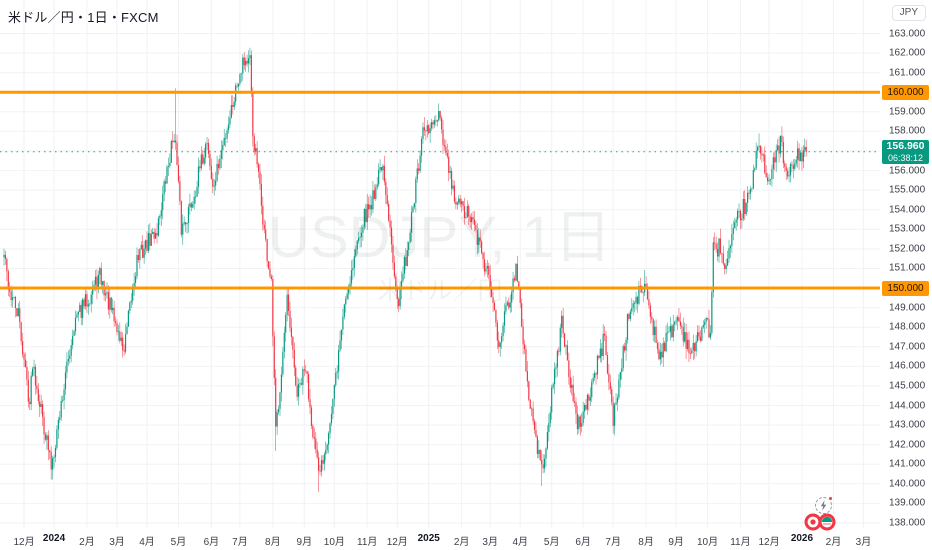  Describe the element at coordinates (905, 145) in the screenshot. I see `last-price-value: 156.960` at that location.